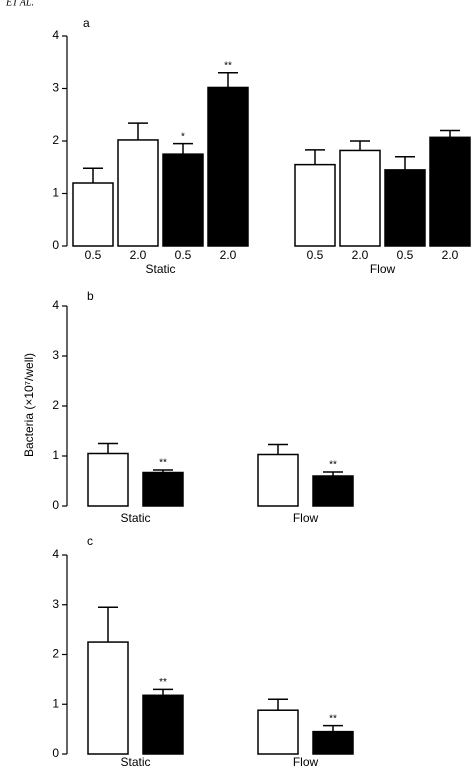 The width and height of the screenshot is (474, 769). Describe the element at coordinates (90, 541) in the screenshot. I see `panel-label: c` at that location.